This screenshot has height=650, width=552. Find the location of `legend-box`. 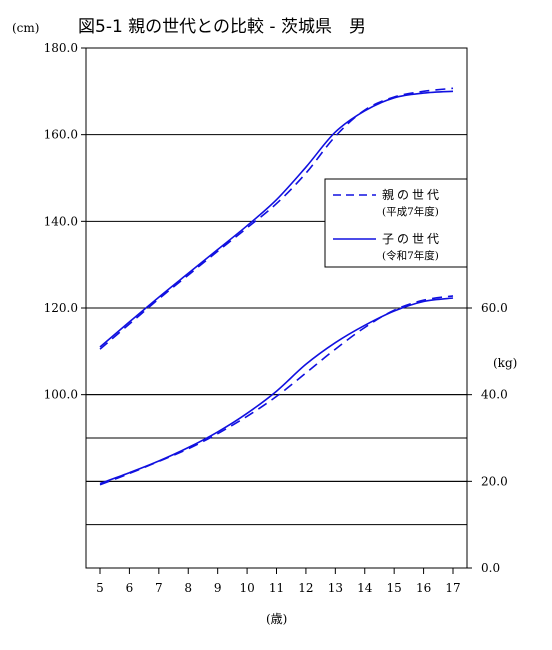

legend-box is located at coordinates (396, 223).